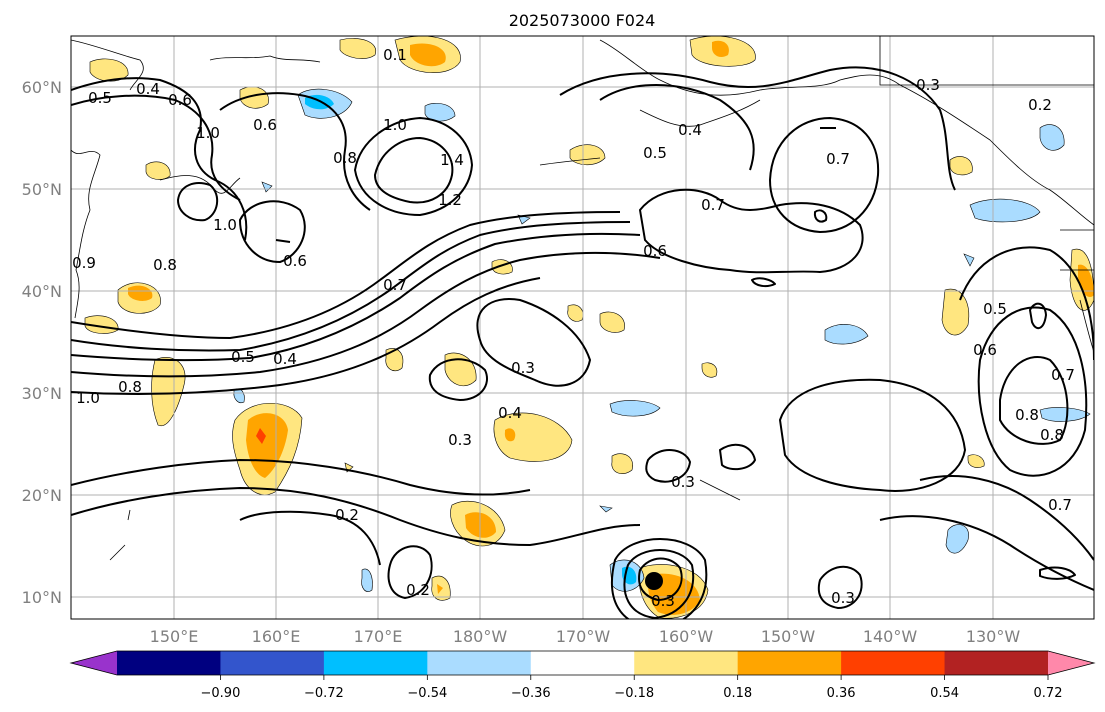 Image resolution: width=1105 pixels, height=712 pixels. What do you see at coordinates (276, 636) in the screenshot?
I see `lon-label: 160°E` at bounding box center [276, 636].